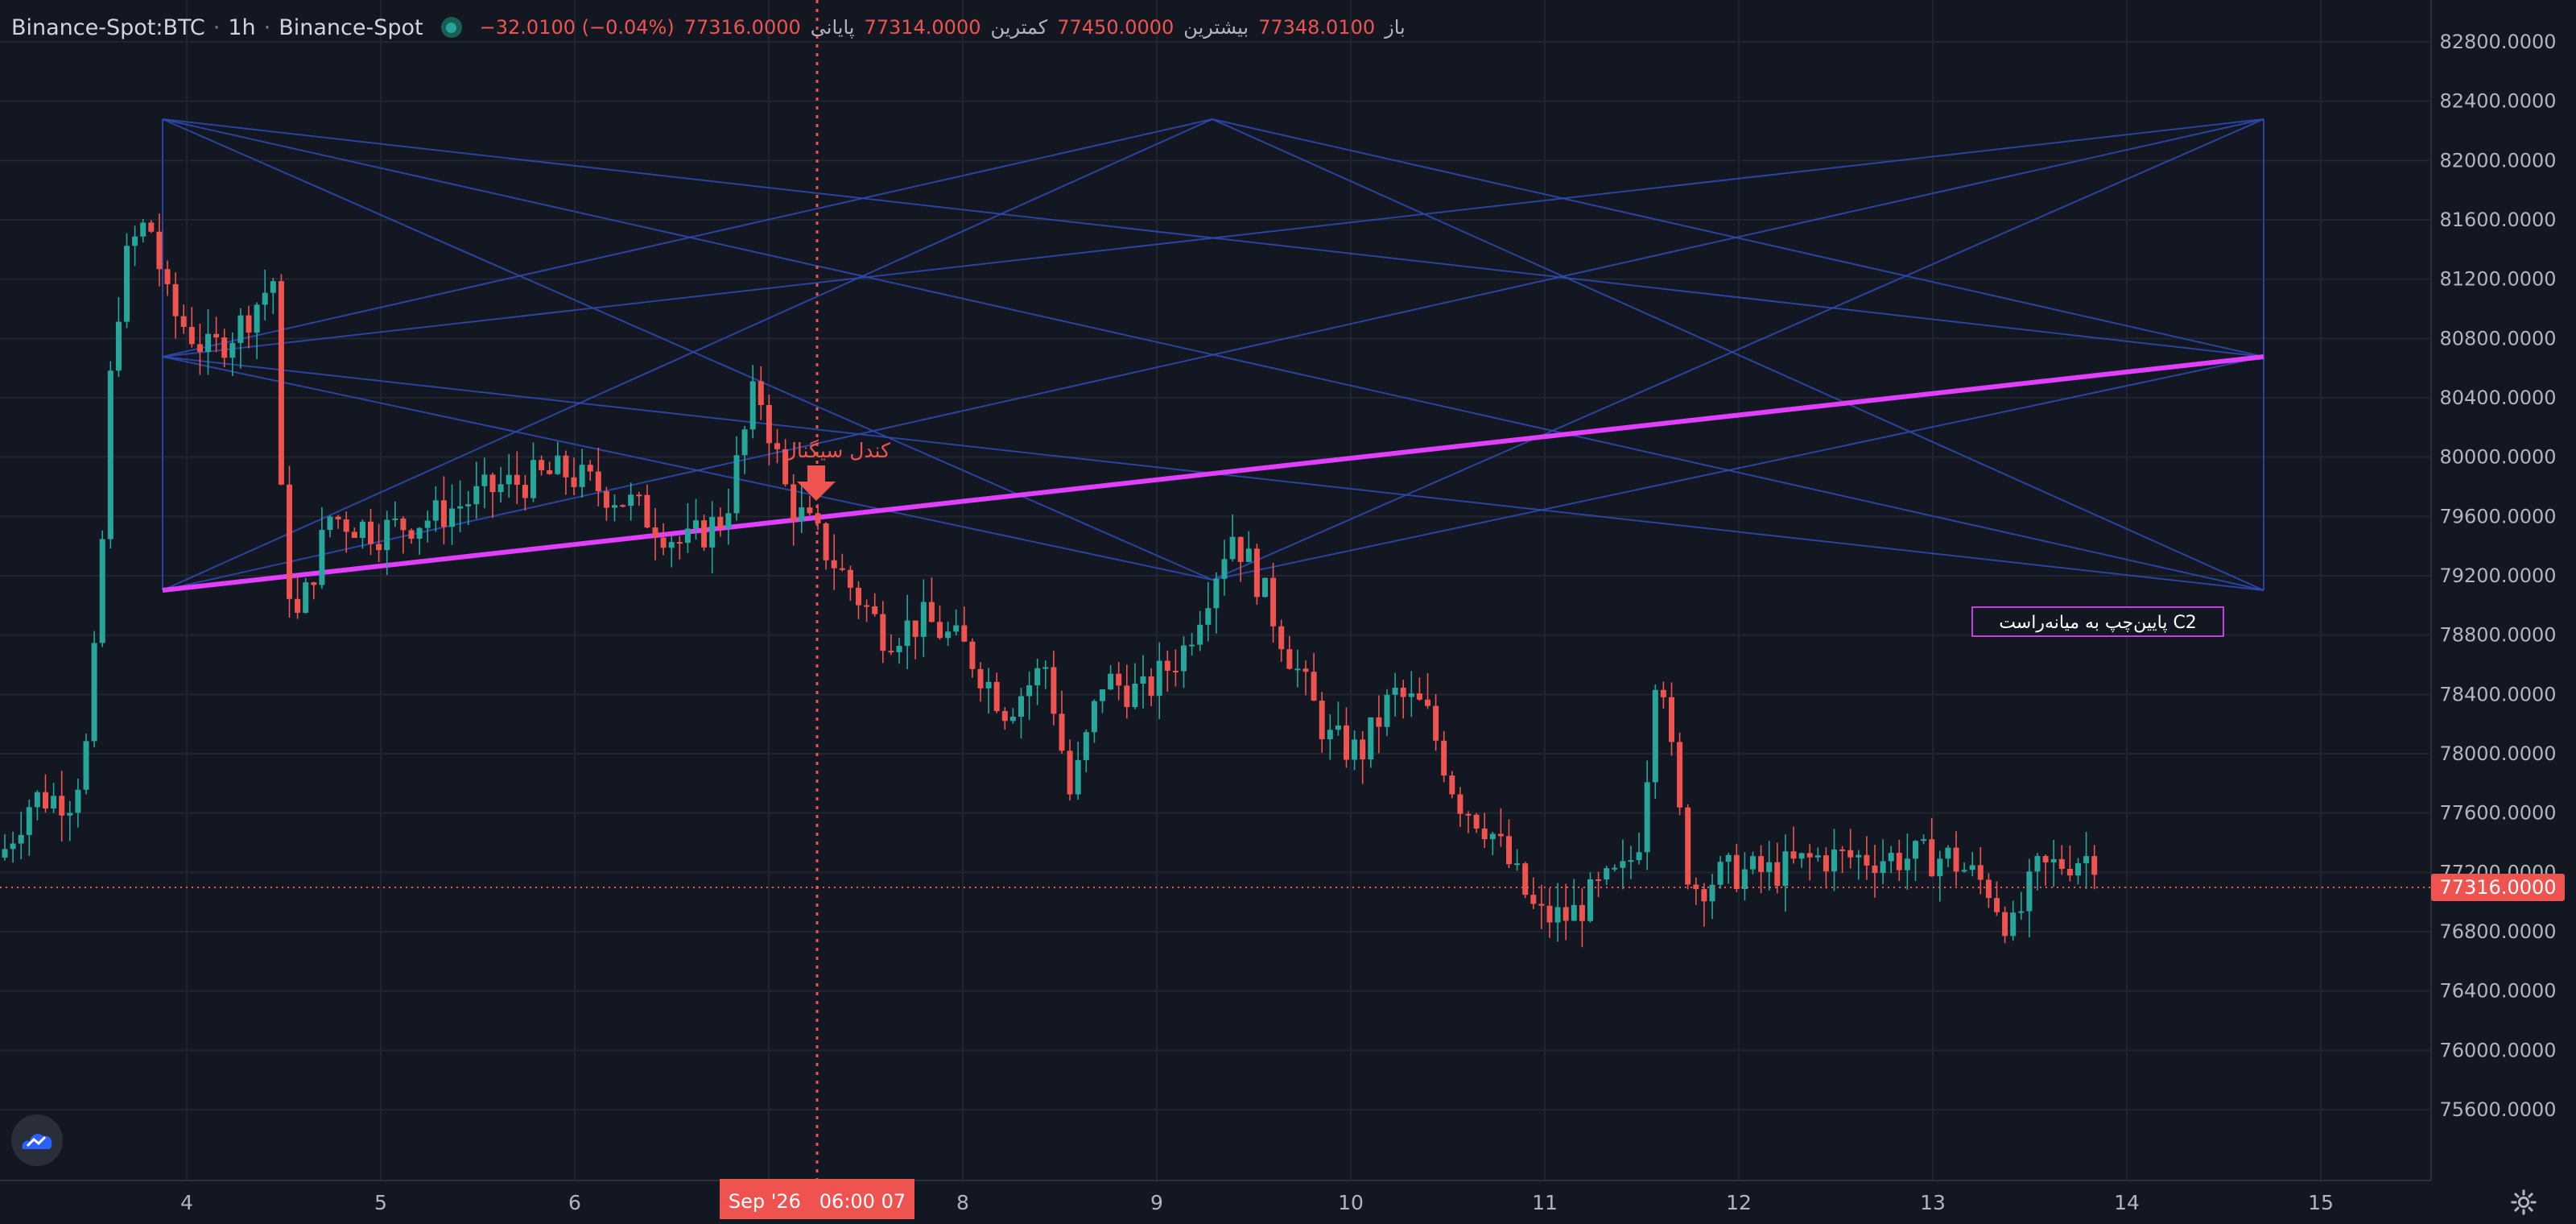  I want to click on price-tick-label: 82400.0000, so click(2497, 101).